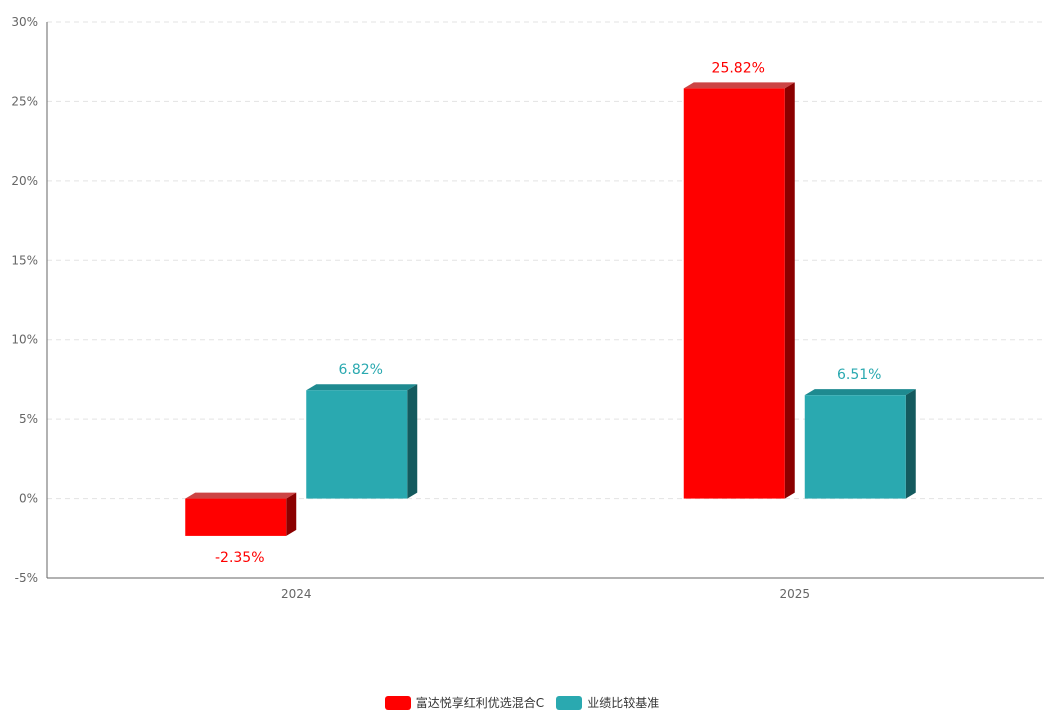 The width and height of the screenshot is (1044, 711). Describe the element at coordinates (397, 702) in the screenshot. I see `legend-swatch-fund` at that location.